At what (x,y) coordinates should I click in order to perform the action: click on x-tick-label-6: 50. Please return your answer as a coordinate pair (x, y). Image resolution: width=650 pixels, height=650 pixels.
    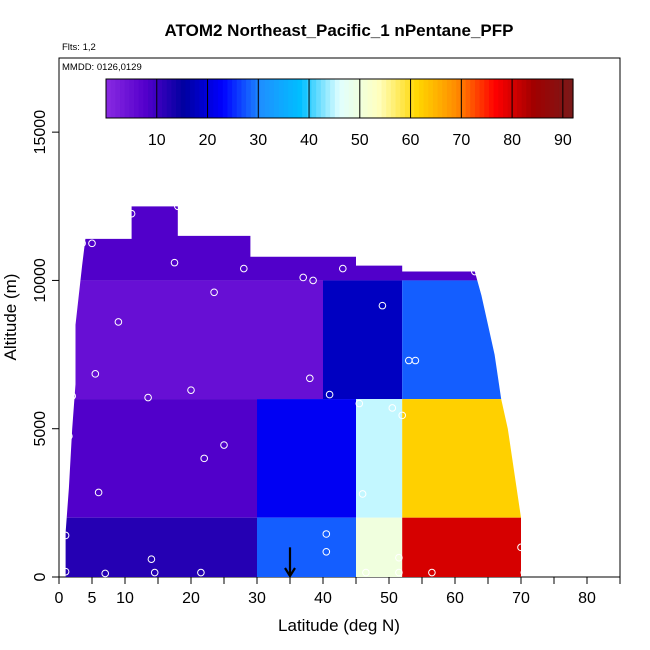
    Looking at the image, I should click on (389, 598).